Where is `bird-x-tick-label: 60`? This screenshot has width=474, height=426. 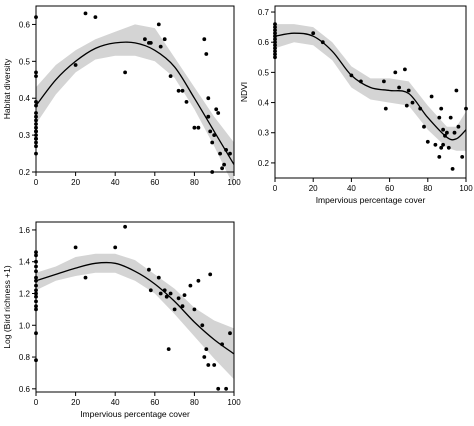
bird-x-tick-label: 60 is located at coordinates (154, 402).